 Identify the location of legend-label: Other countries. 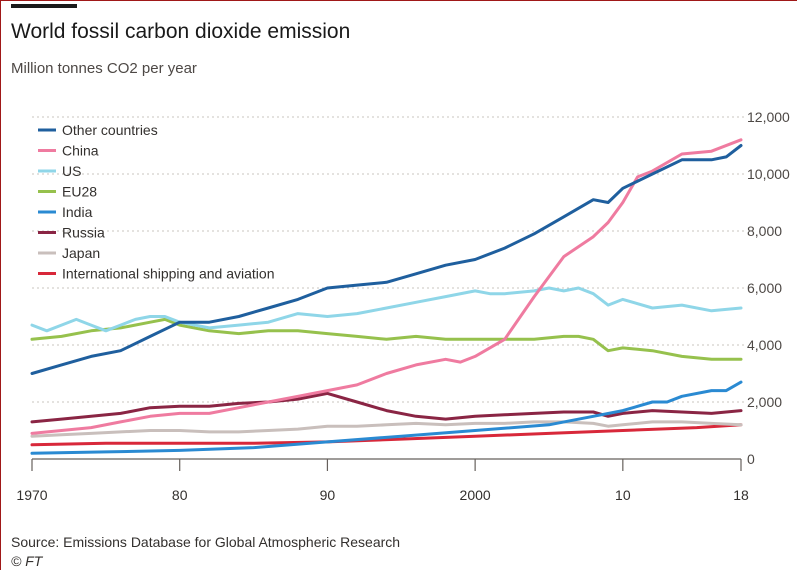
(110, 130).